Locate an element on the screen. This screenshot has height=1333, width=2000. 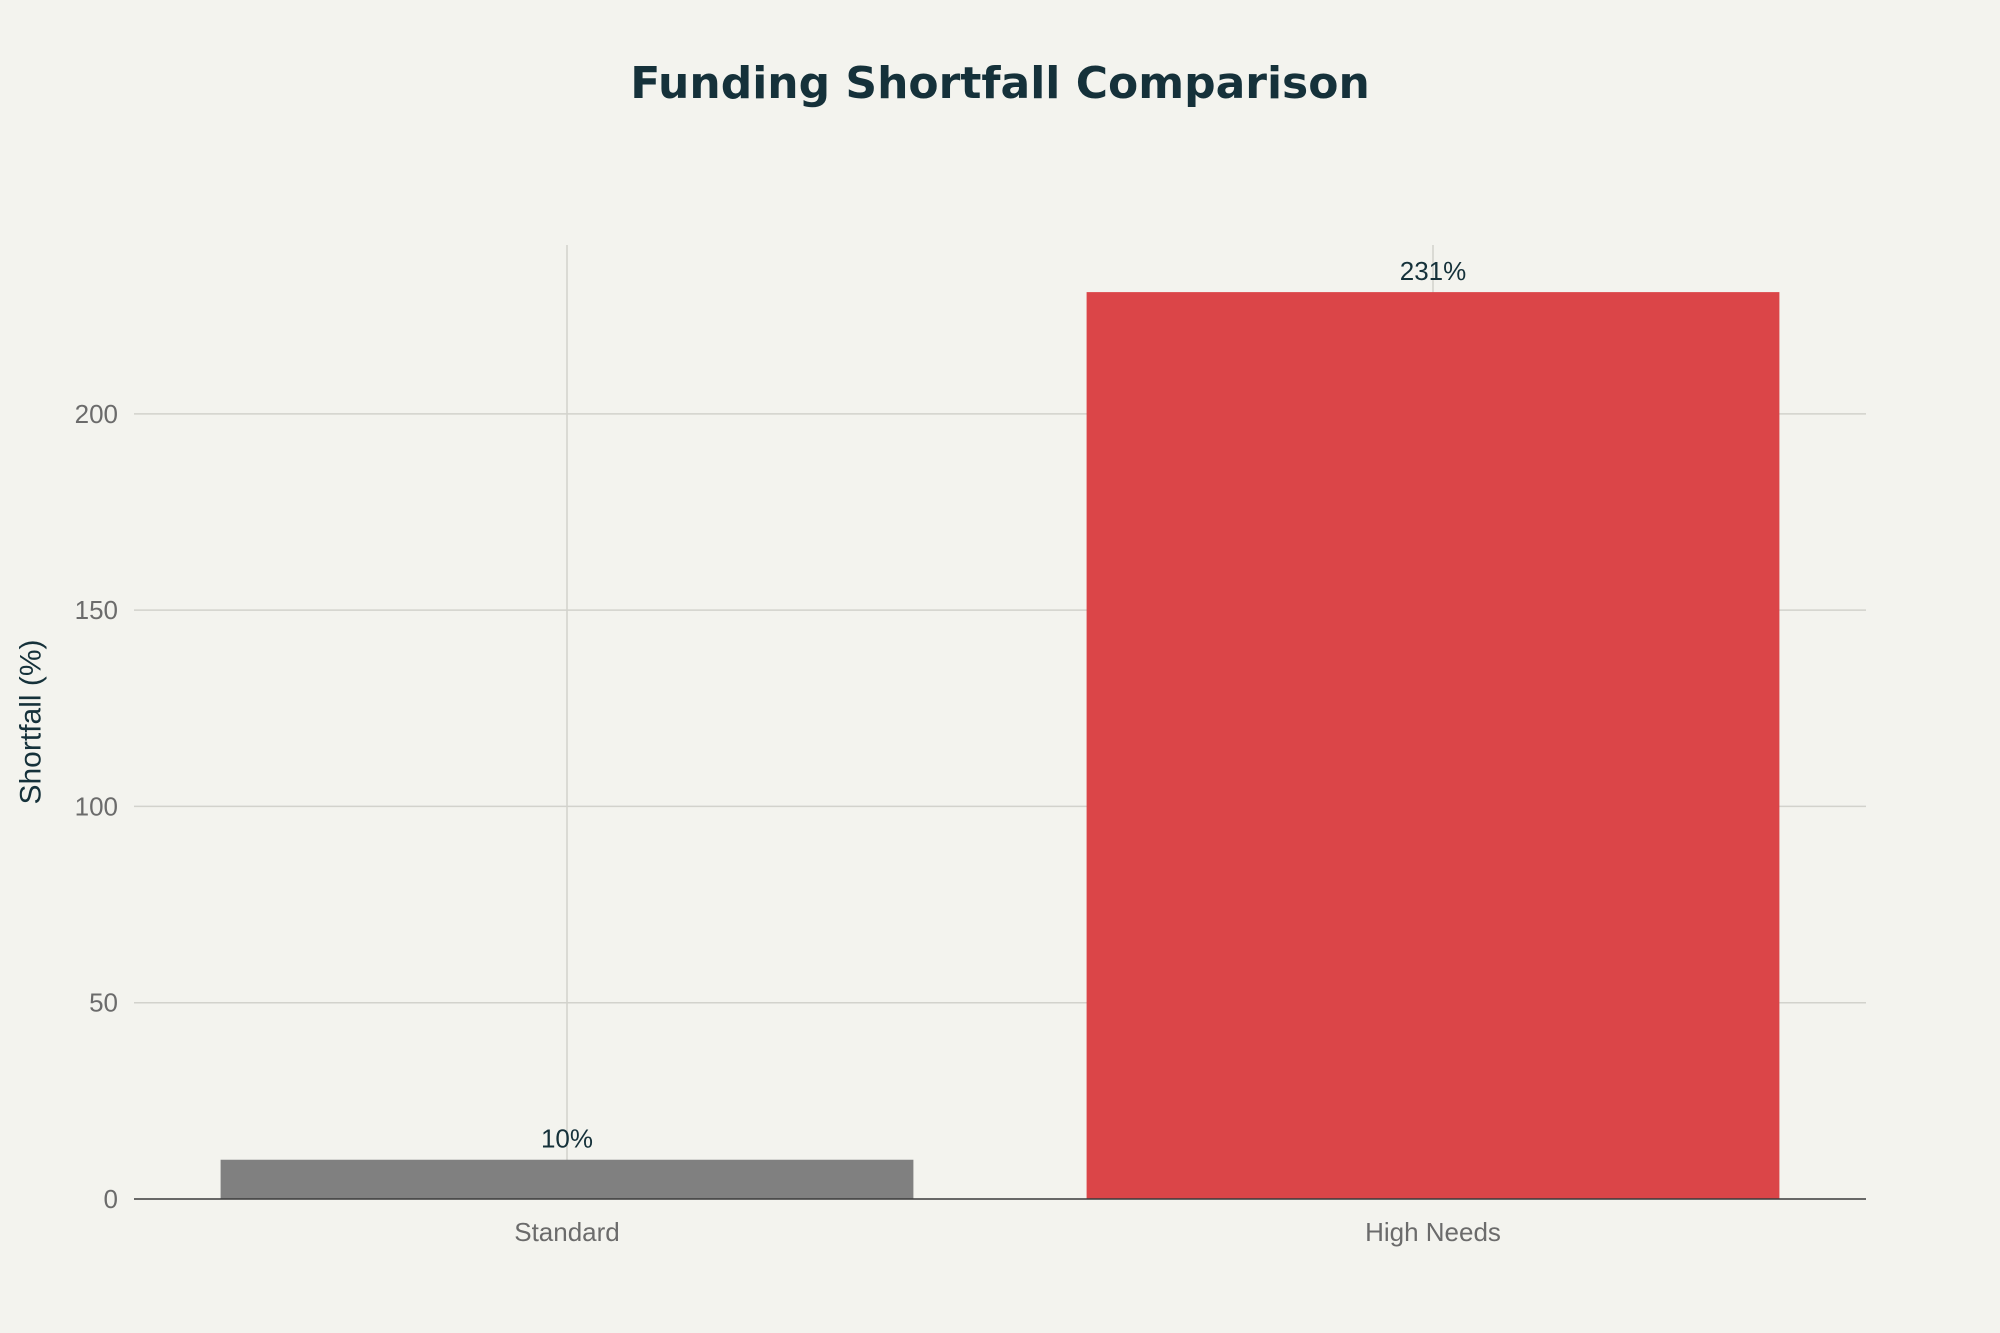
y-tick-label: 200 is located at coordinates (96, 414).